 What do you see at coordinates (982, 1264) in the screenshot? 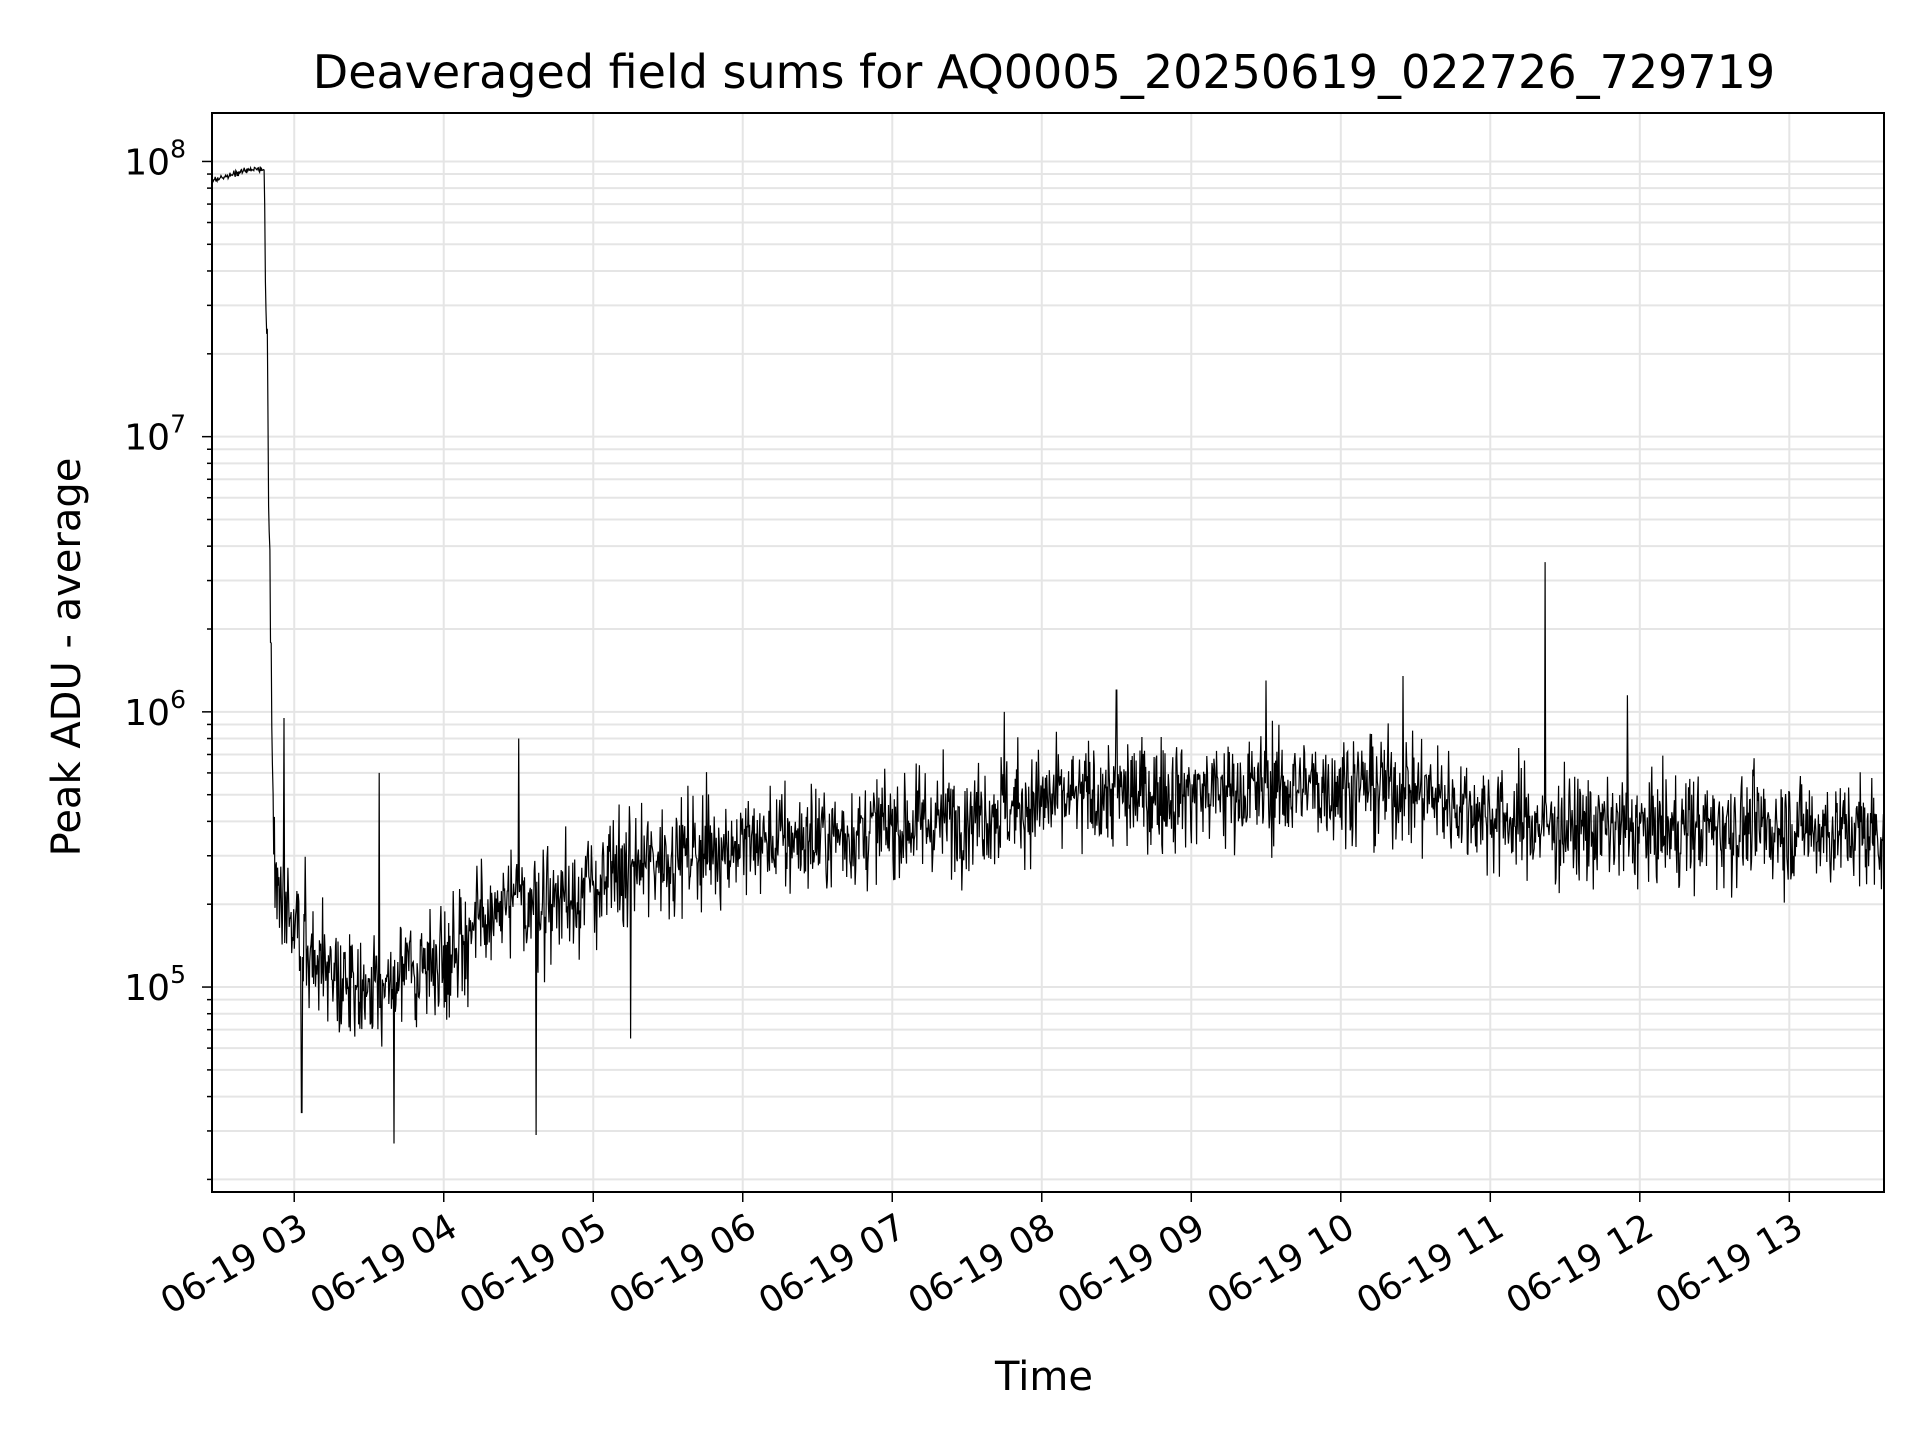
I see `x-tick-label: 06-19 08` at bounding box center [982, 1264].